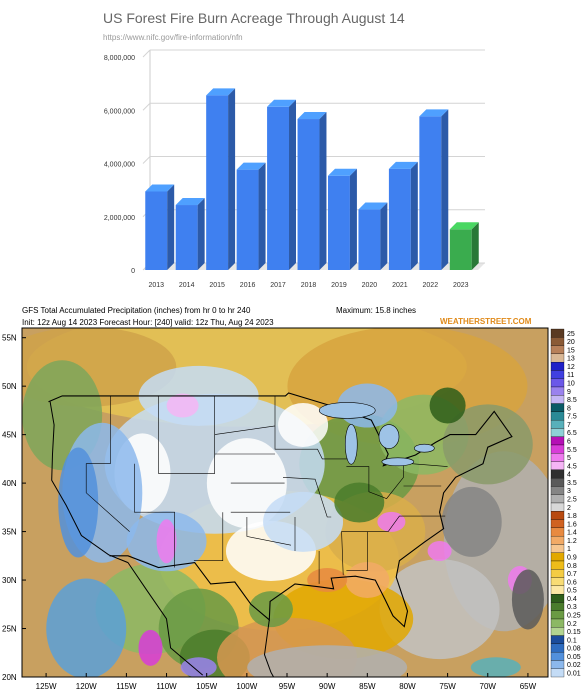 The height and width of the screenshot is (697, 587). Describe the element at coordinates (221, 179) in the screenshot. I see `bar-2015` at that location.